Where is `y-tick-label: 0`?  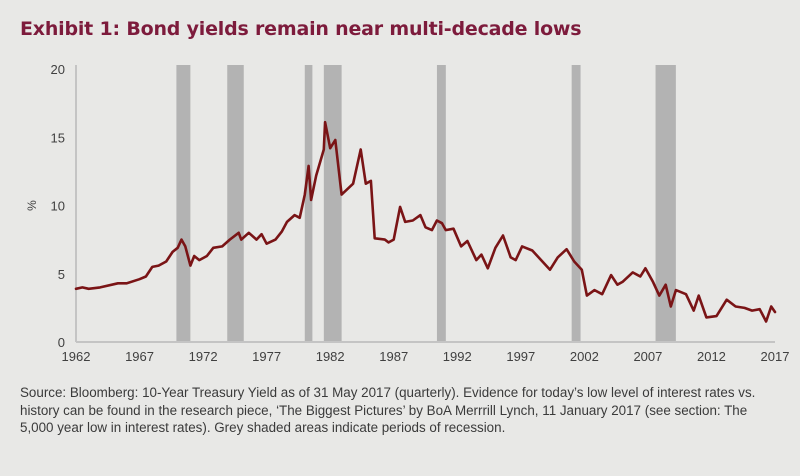
y-tick-label: 0 is located at coordinates (61, 342).